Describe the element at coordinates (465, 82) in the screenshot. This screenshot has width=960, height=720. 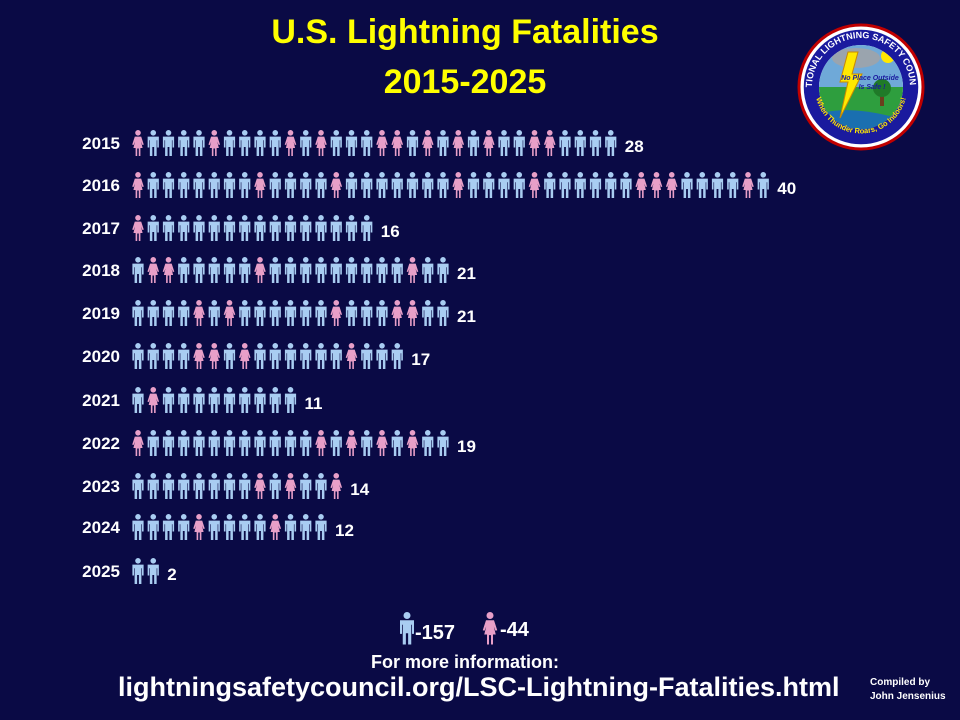
I see `chart-subtitle: 2015-2025` at that location.